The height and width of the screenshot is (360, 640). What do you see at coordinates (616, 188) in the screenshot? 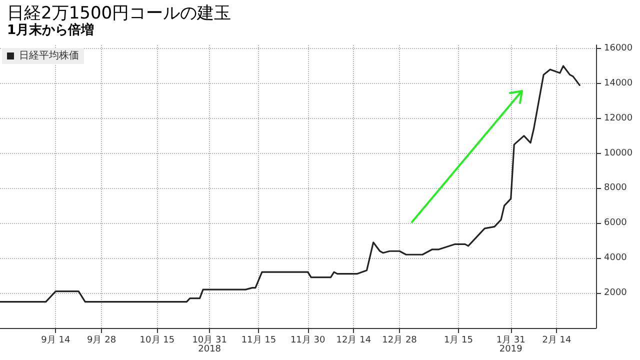
I see `y-tick-label: 8000` at bounding box center [616, 188].